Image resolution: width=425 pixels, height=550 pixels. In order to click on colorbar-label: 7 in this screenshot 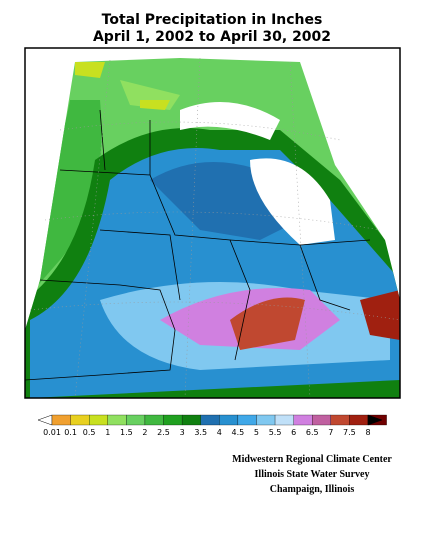, I will do `click(330, 432)`.